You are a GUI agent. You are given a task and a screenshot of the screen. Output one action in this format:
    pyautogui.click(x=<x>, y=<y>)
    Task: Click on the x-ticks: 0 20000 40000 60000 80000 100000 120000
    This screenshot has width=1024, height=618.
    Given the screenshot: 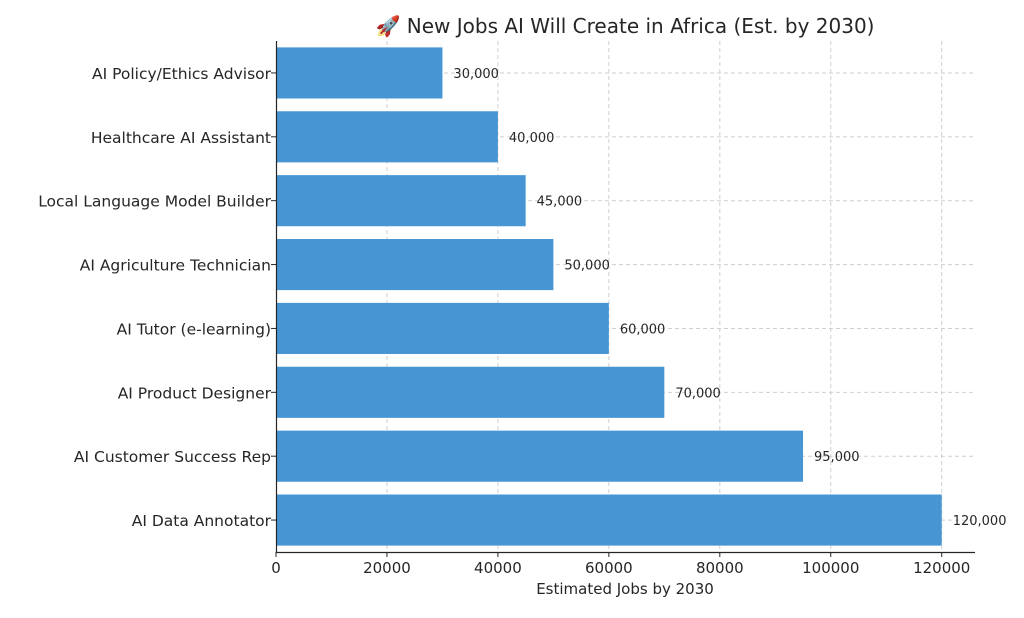 What is the action you would take?
    pyautogui.click(x=620, y=564)
    